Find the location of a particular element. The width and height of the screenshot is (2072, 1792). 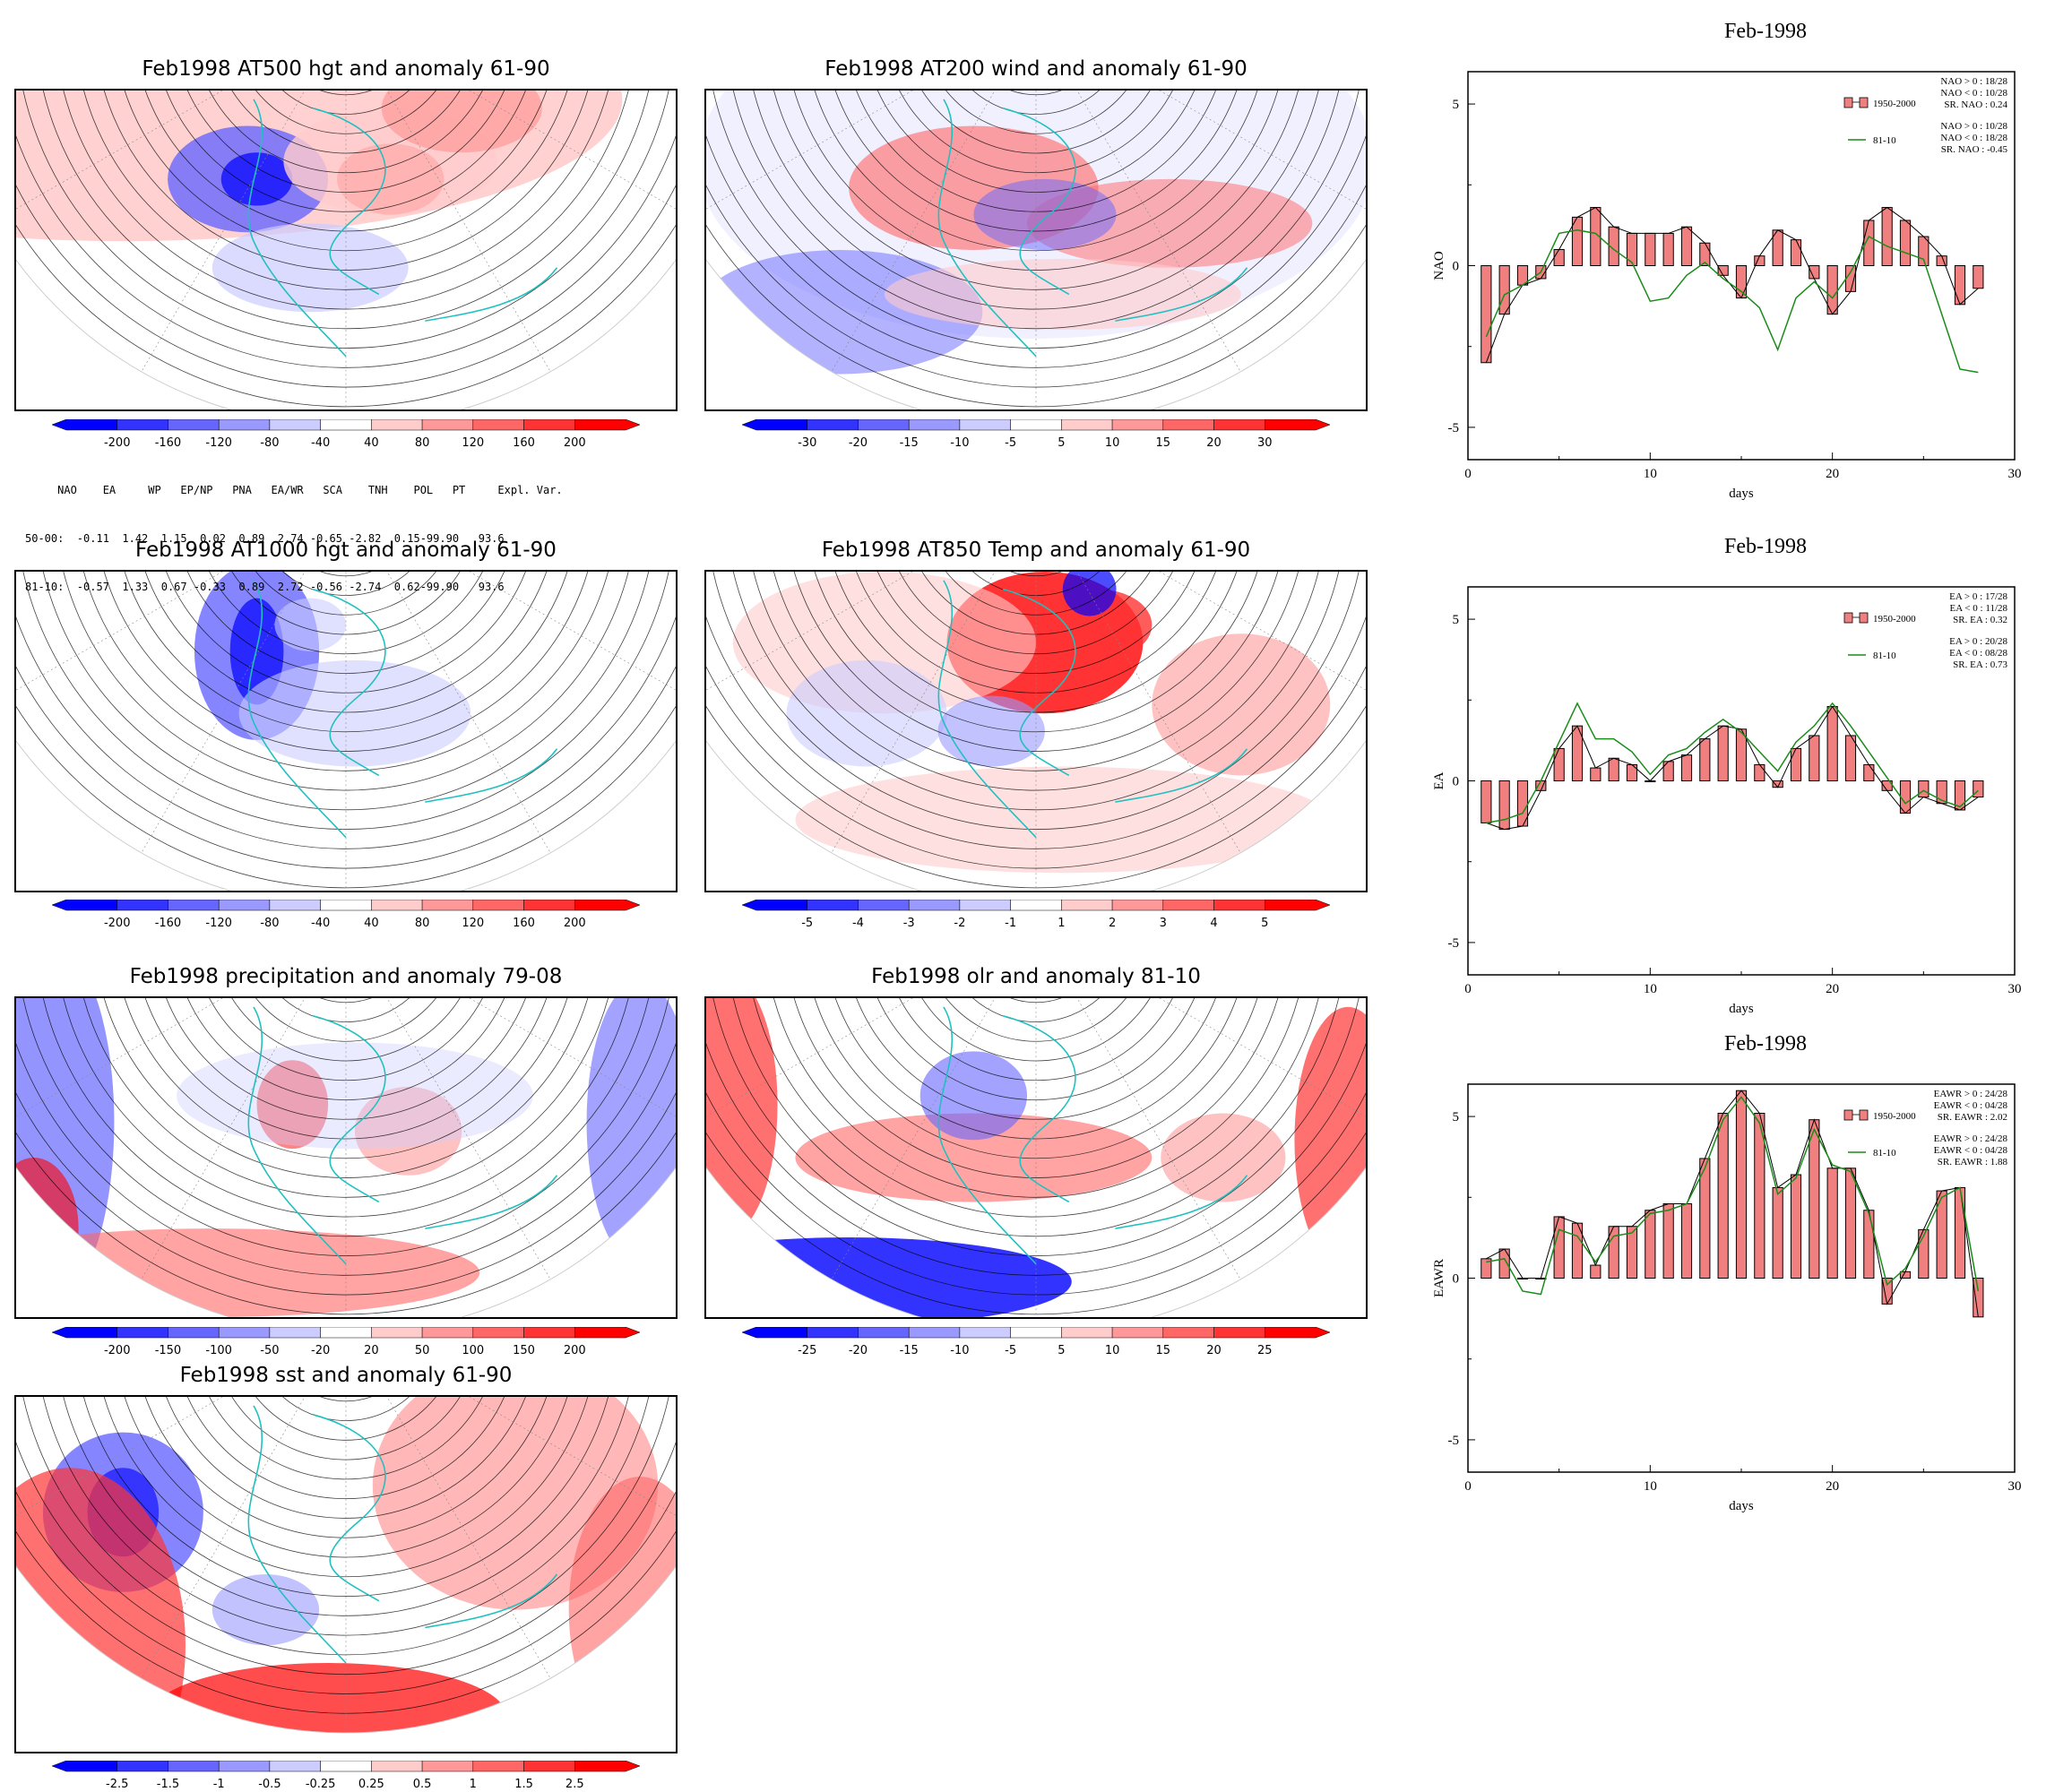

colorbar-tick-label: 0.5 is located at coordinates (422, 1785).